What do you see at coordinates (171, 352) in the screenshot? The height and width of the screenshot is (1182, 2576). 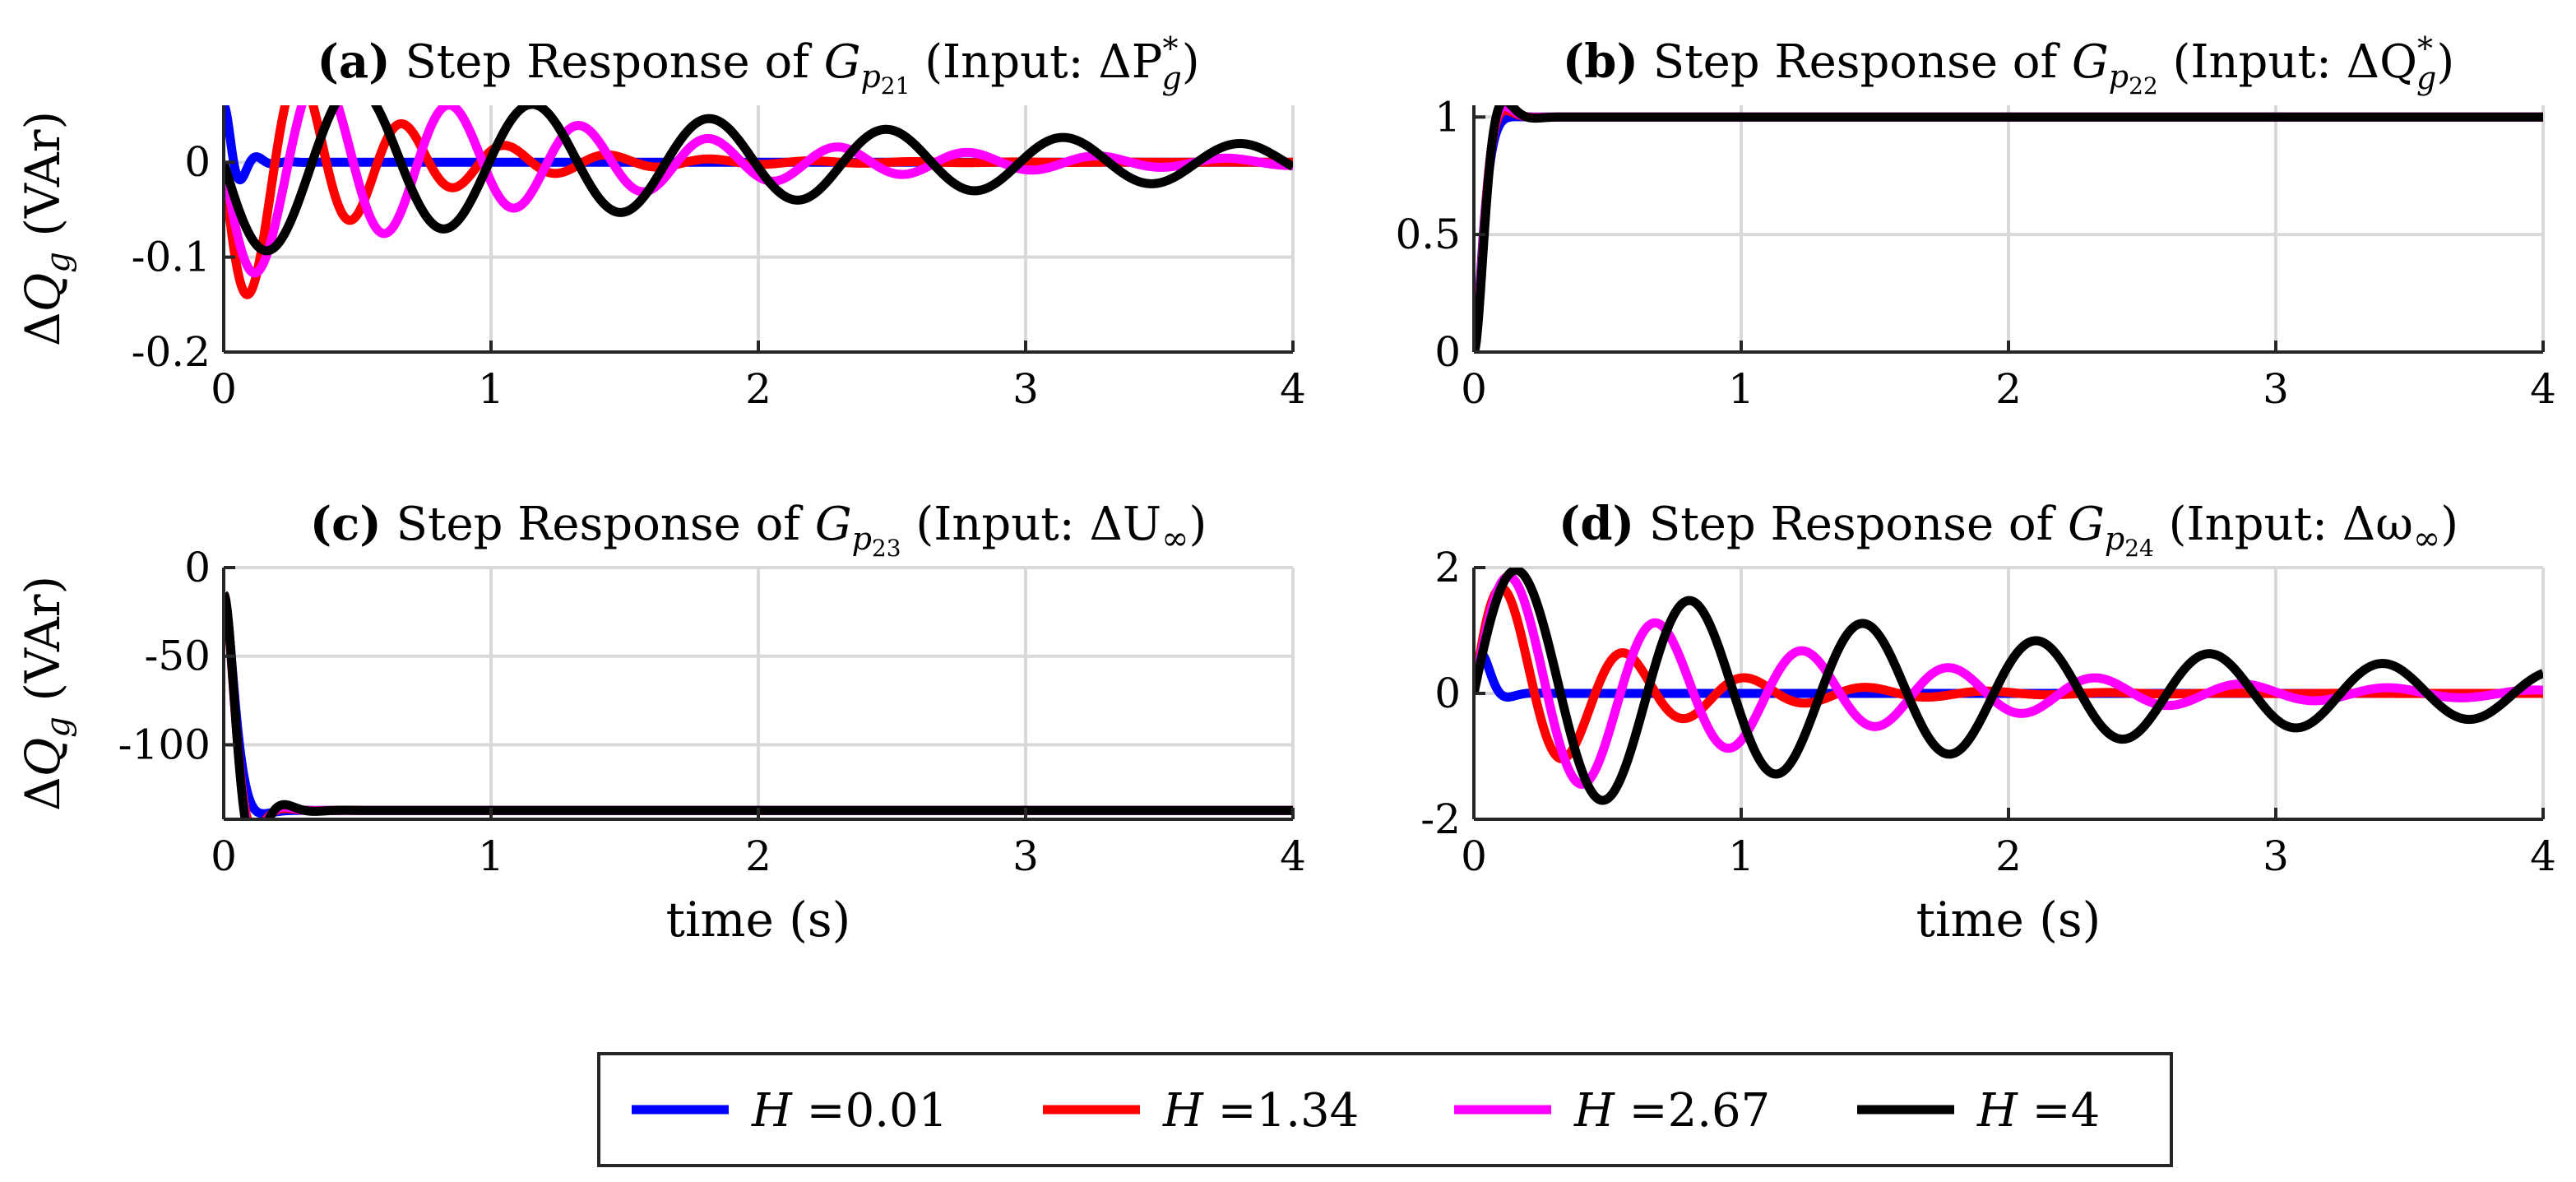 I see `y-tick-label: -0.2` at bounding box center [171, 352].